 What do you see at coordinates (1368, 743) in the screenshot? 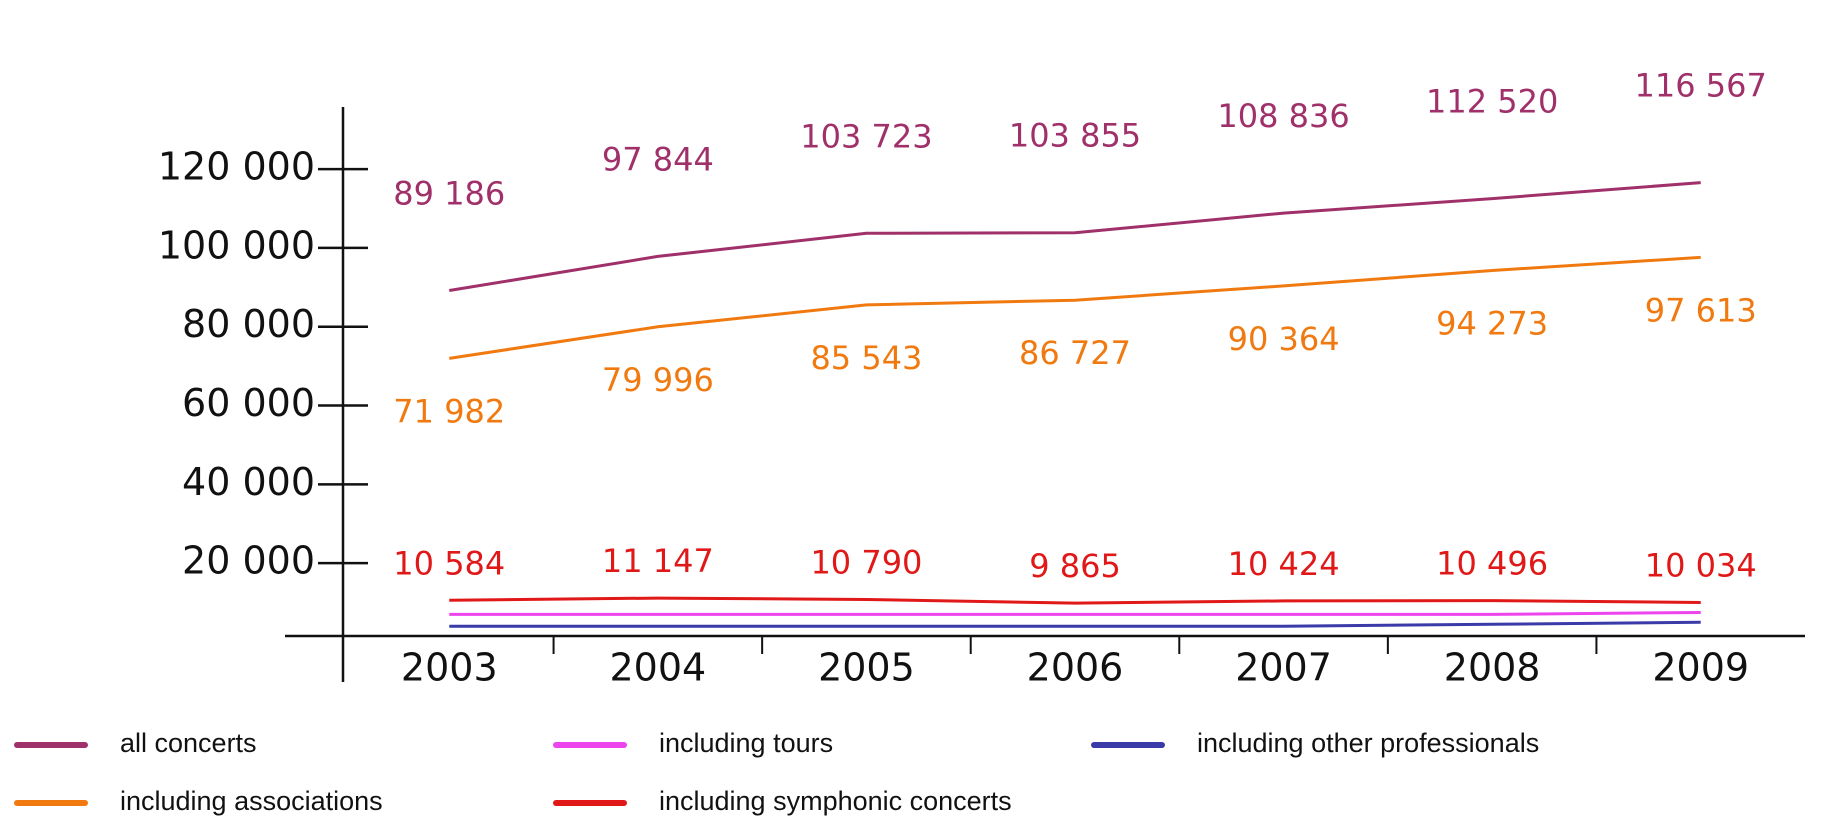
I see `legend-label: including other professionals` at bounding box center [1368, 743].